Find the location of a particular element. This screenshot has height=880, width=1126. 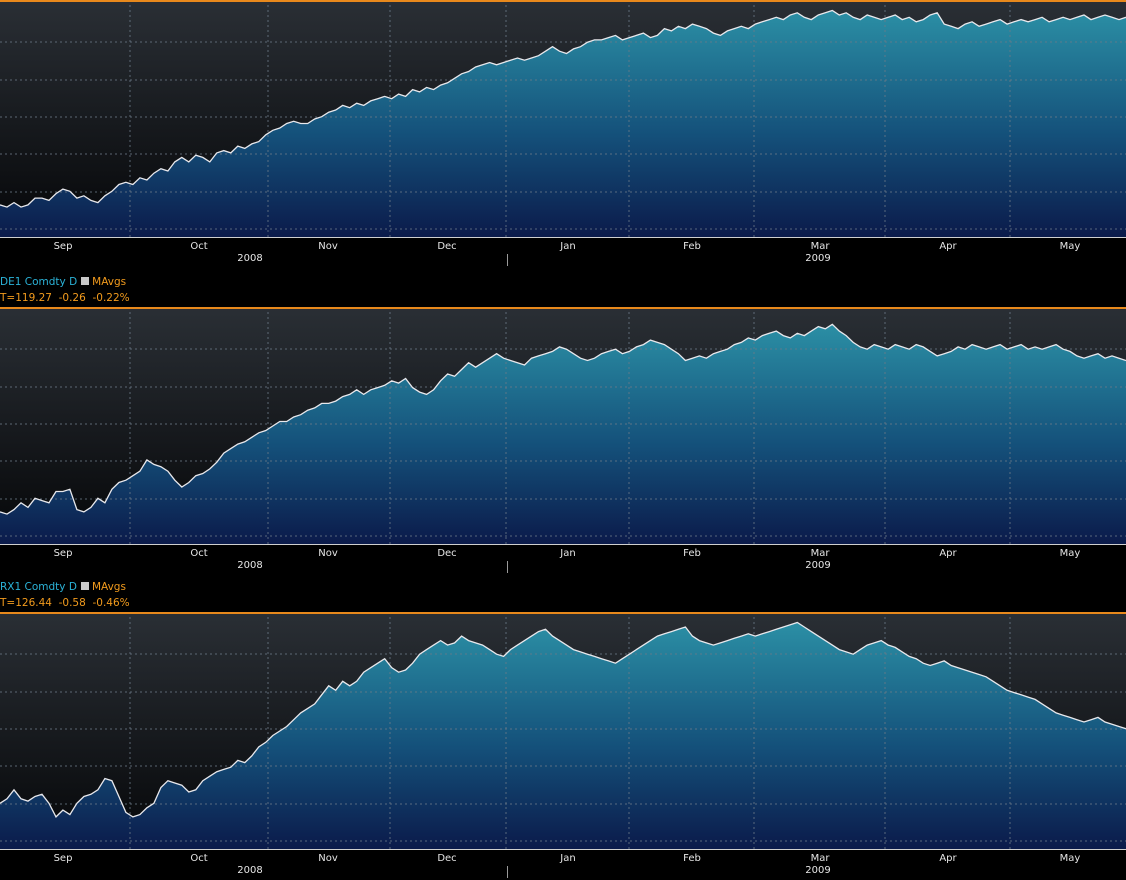

legend-ticker: DE1 Comdty is located at coordinates (33, 282).